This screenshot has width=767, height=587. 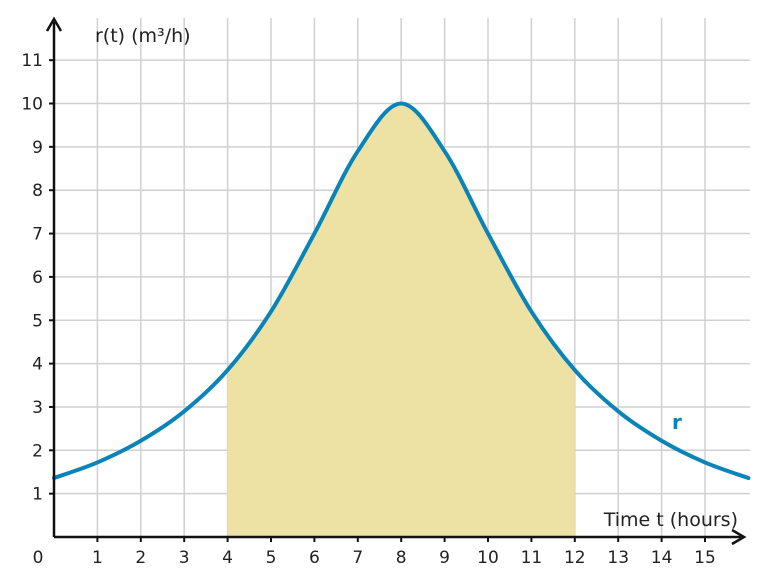 What do you see at coordinates (618, 558) in the screenshot?
I see `x-tick-label-13: 13` at bounding box center [618, 558].